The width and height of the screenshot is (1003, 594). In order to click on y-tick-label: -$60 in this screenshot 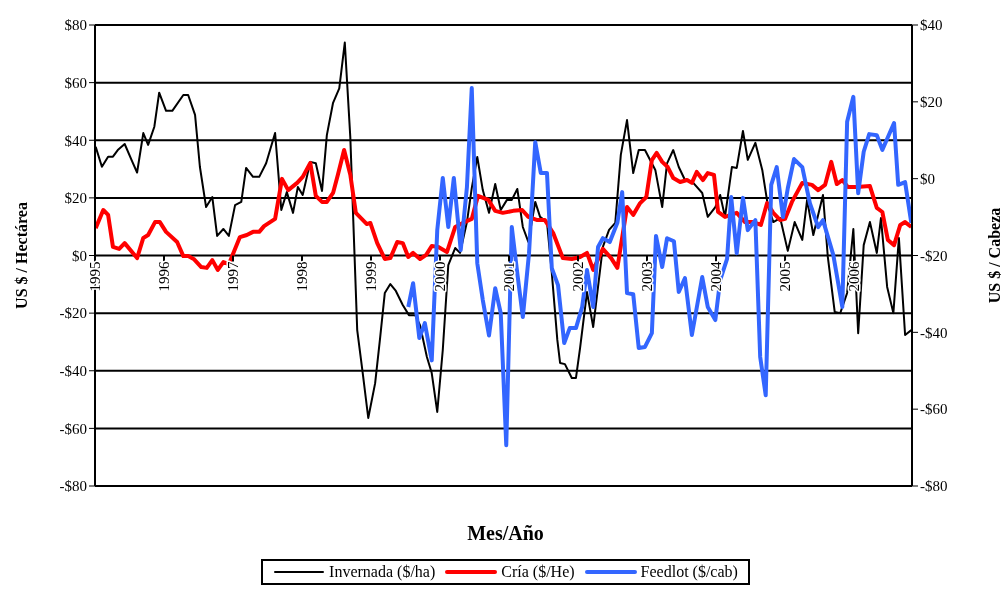, I will do `click(73, 428)`.